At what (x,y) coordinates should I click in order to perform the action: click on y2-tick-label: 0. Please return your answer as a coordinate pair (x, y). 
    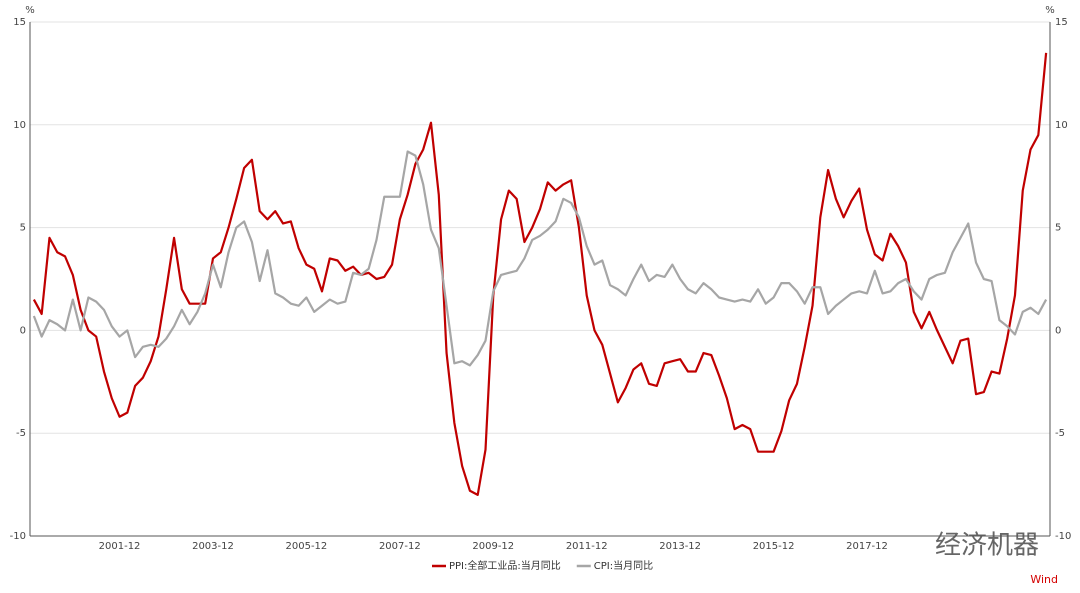
    Looking at the image, I should click on (1058, 330).